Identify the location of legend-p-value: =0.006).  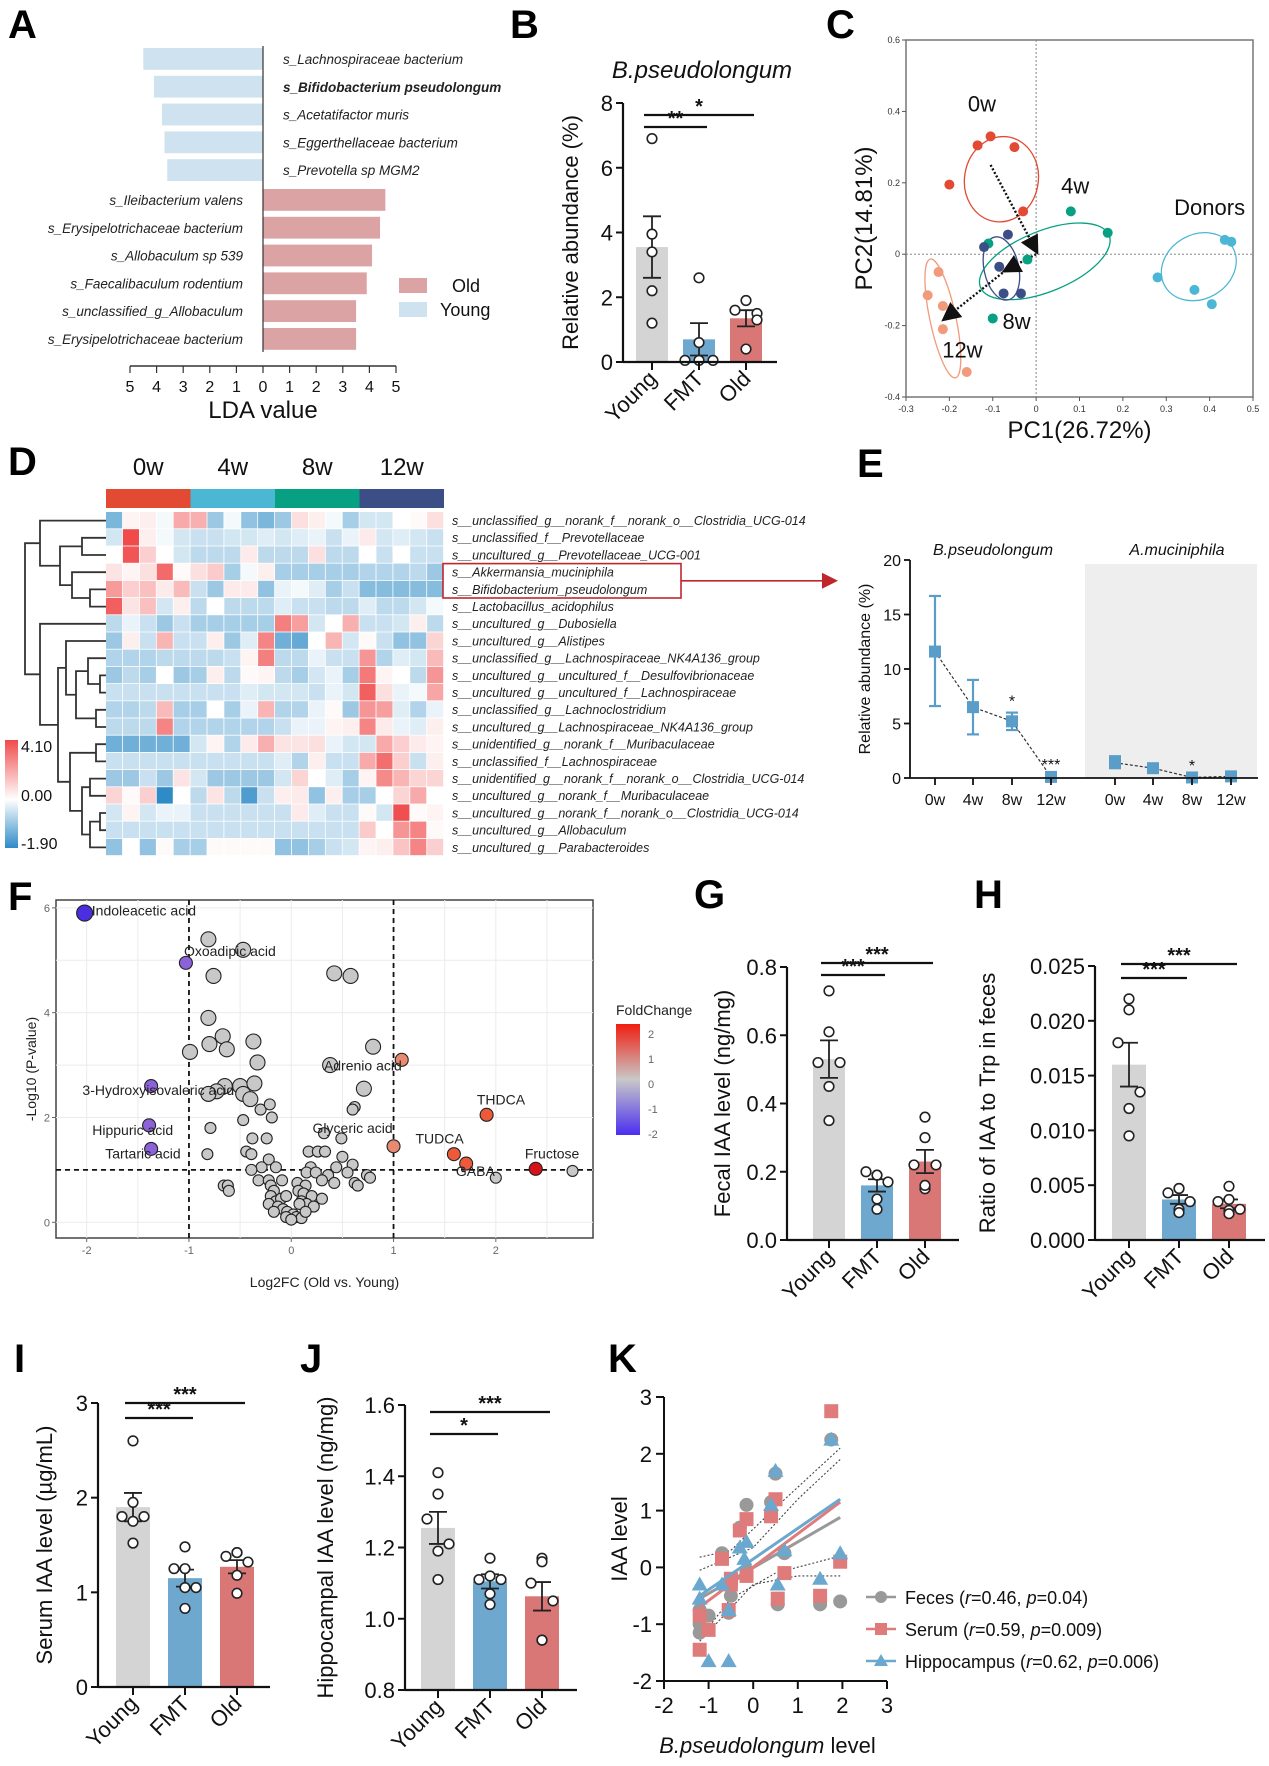
(1129, 1662).